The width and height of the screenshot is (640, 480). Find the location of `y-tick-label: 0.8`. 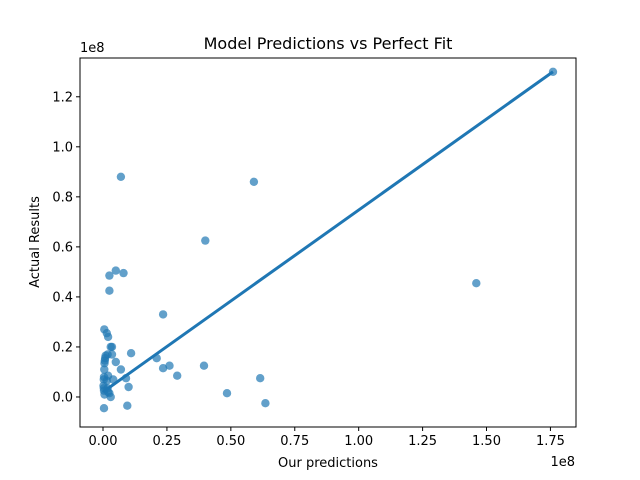

y-tick-label: 0.8 is located at coordinates (62, 197).